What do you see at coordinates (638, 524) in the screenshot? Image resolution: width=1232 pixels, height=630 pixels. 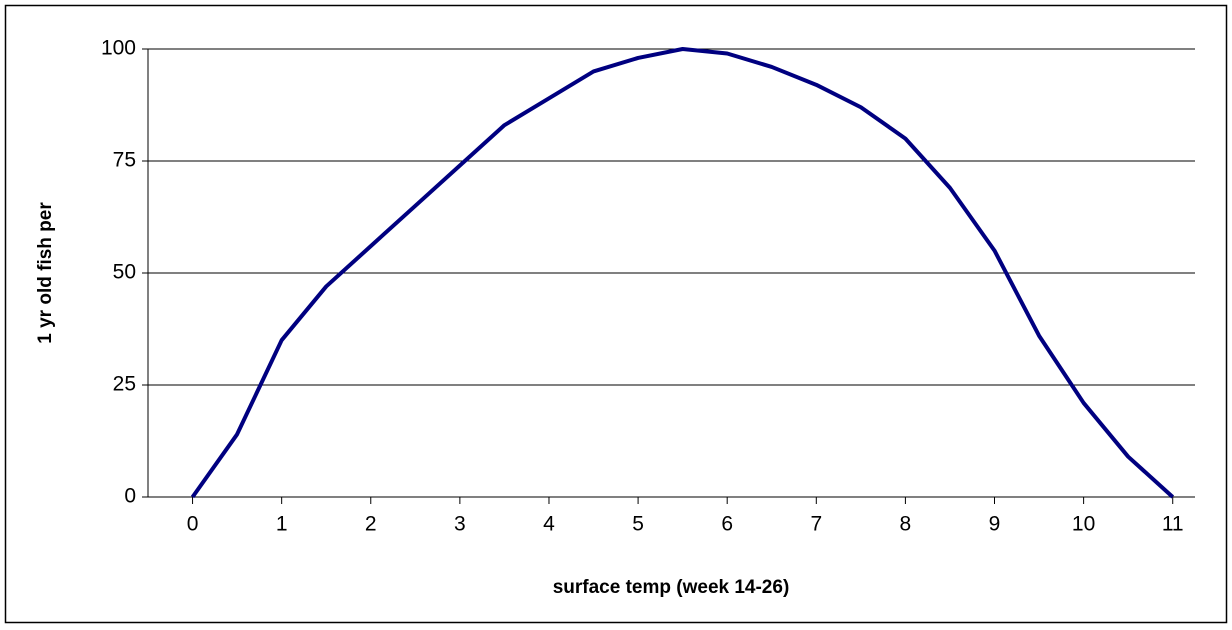 I see `x-tick-label: 5` at bounding box center [638, 524].